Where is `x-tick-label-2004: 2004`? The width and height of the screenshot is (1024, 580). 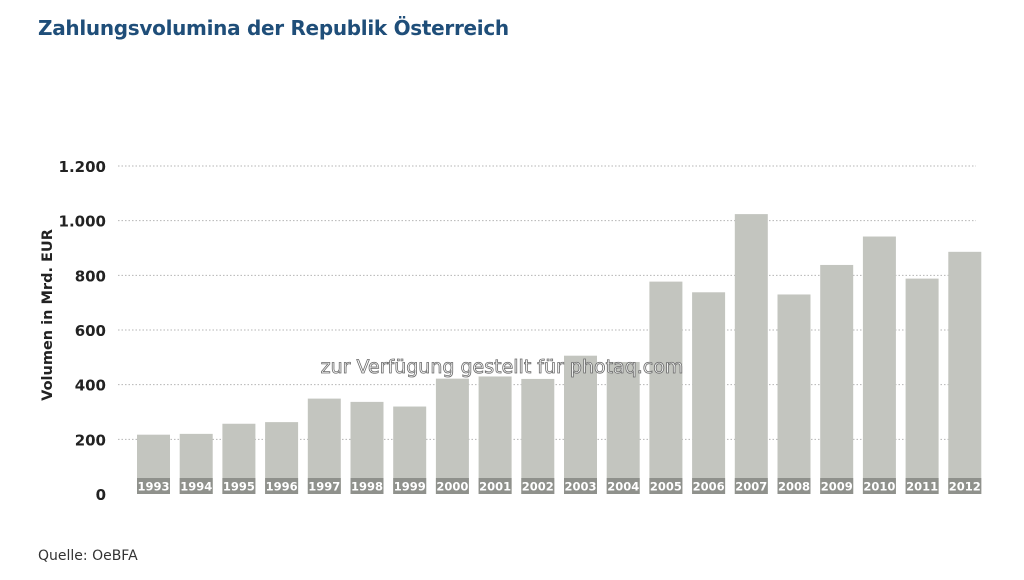 x-tick-label-2004: 2004 is located at coordinates (623, 487).